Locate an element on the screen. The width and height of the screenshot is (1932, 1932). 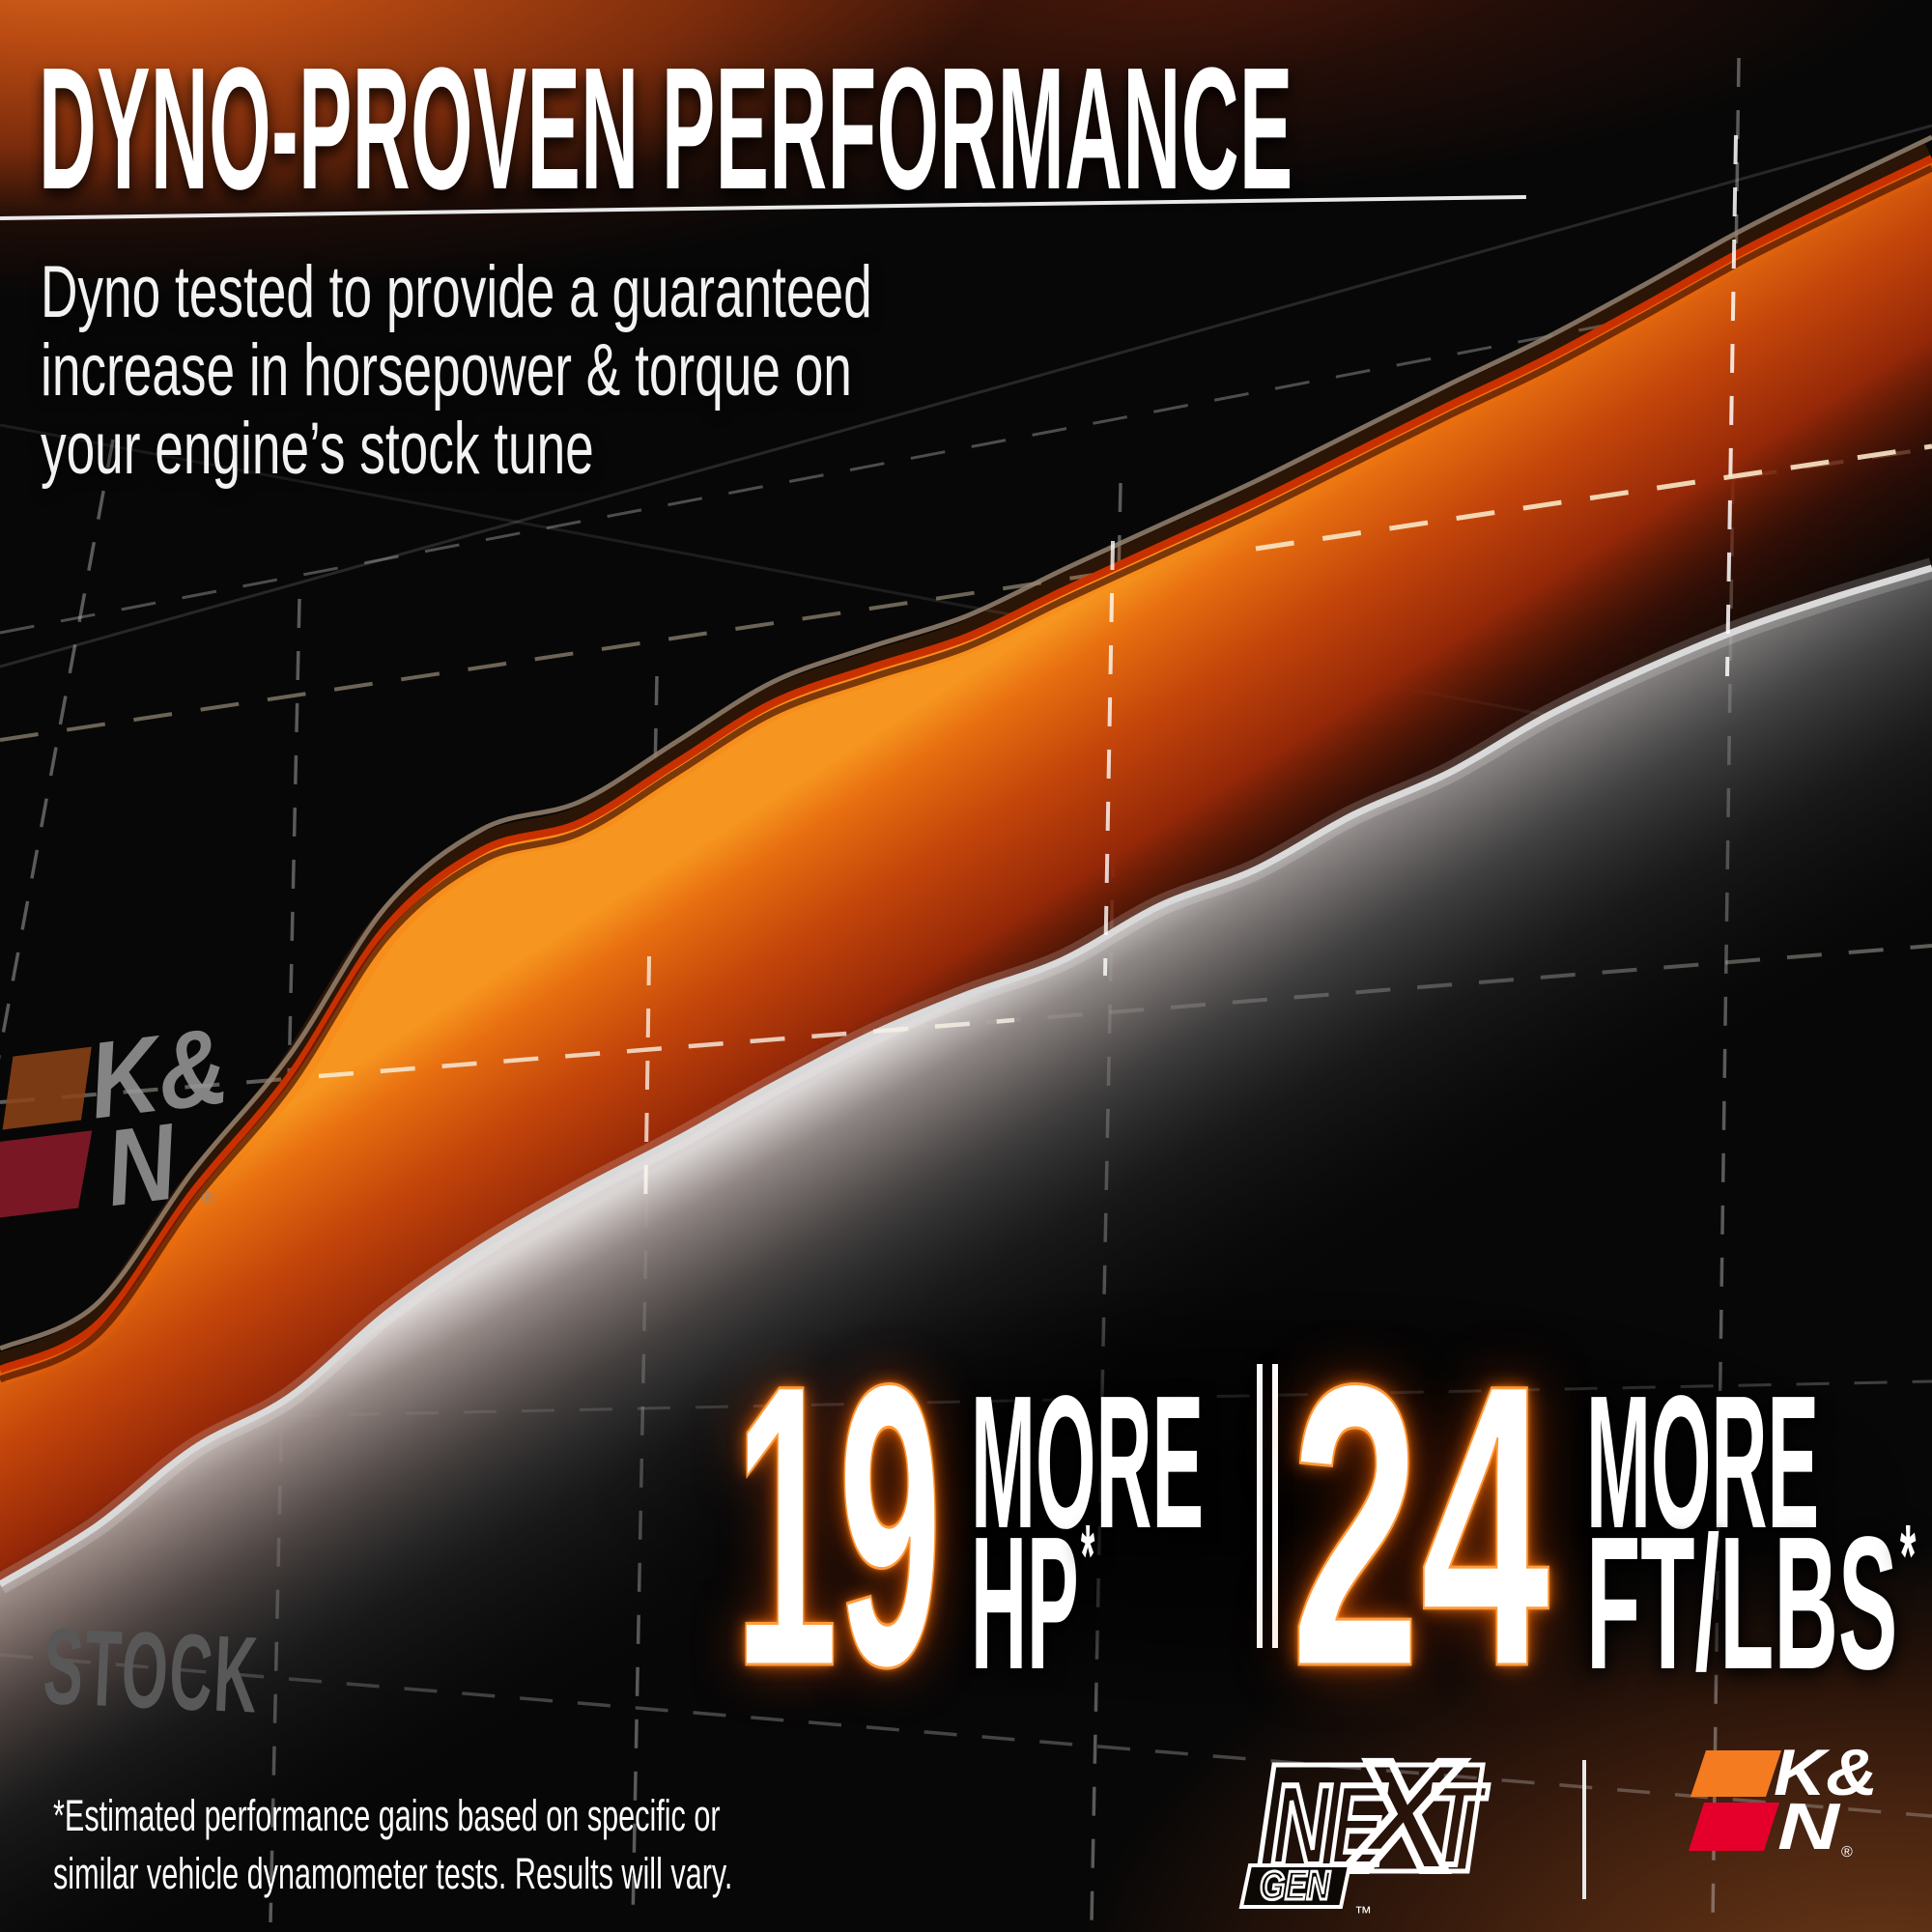
kn-watermark-logo: K& N ® is located at coordinates (117, 1118).